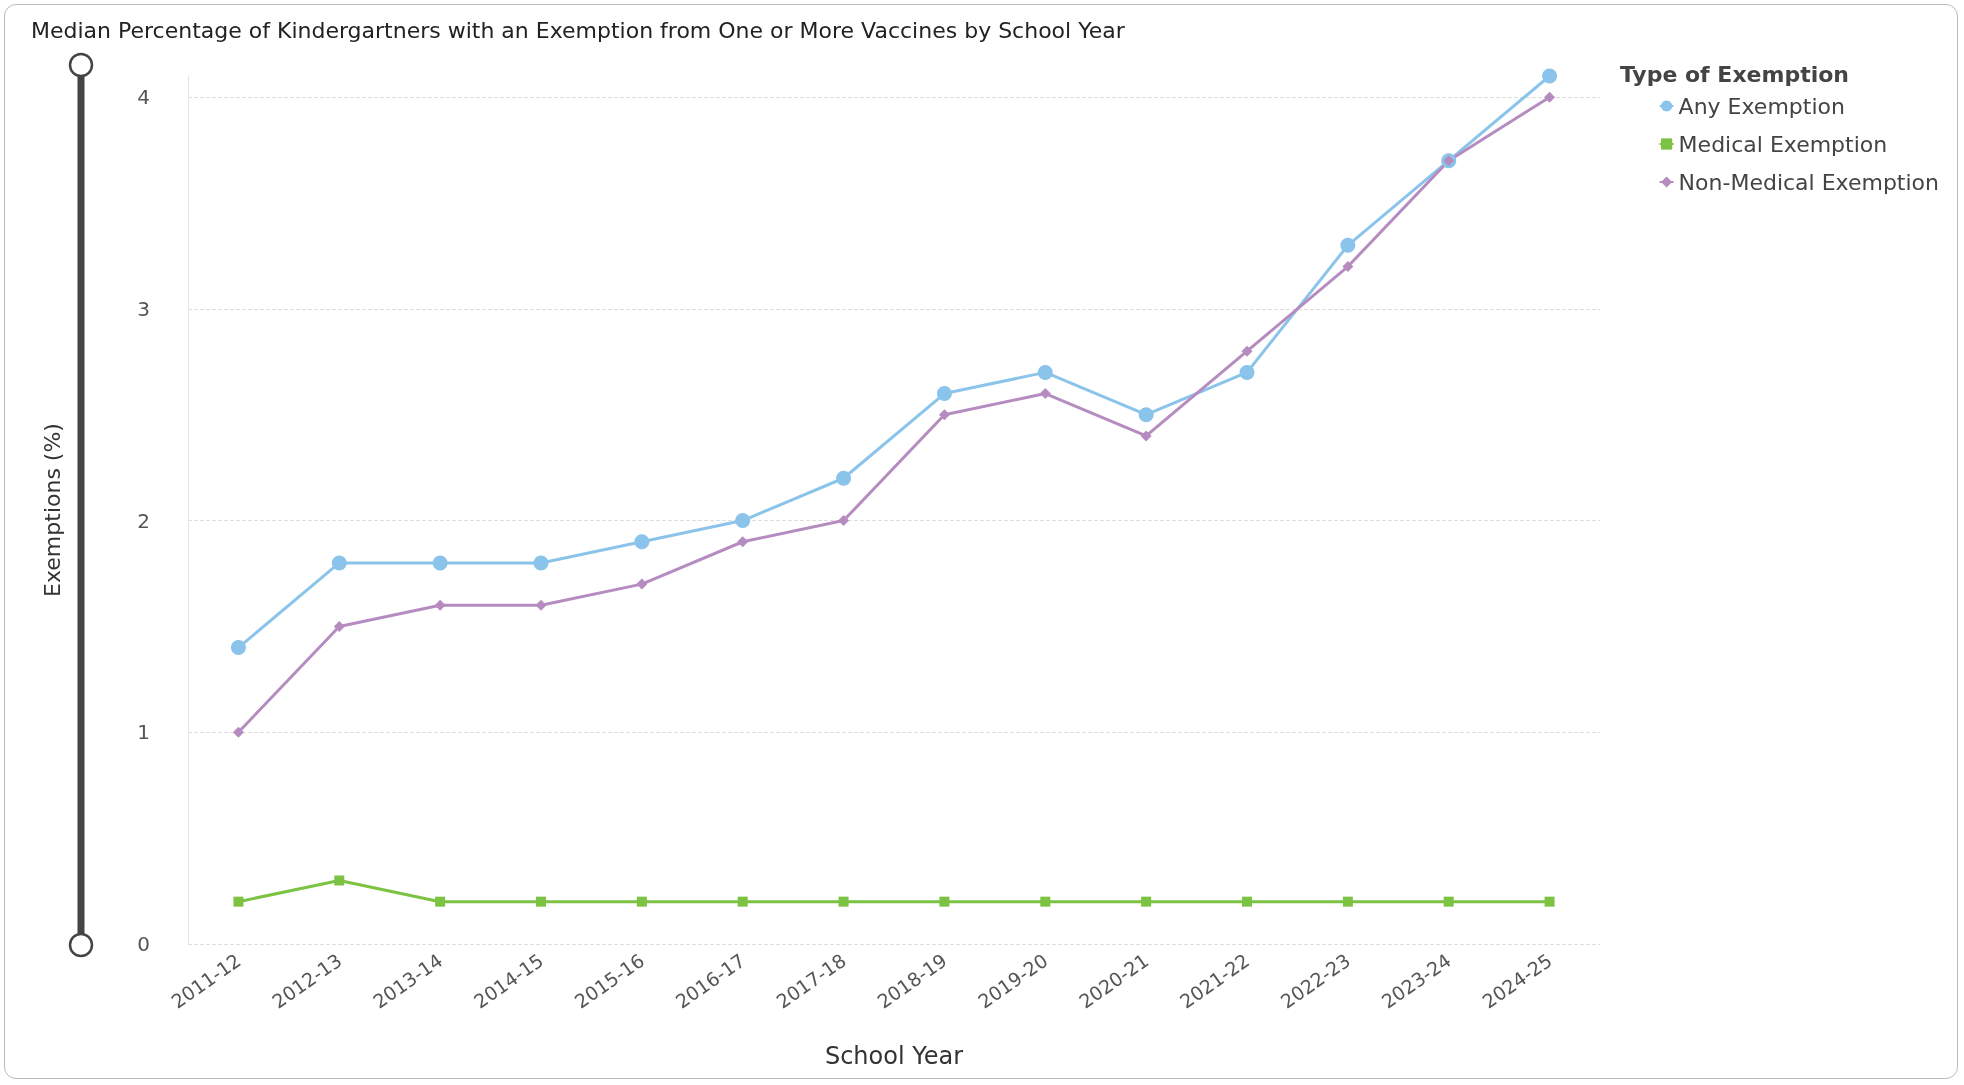 Image resolution: width=1964 pixels, height=1085 pixels. What do you see at coordinates (143, 520) in the screenshot?
I see `y-tick-label: 2` at bounding box center [143, 520].